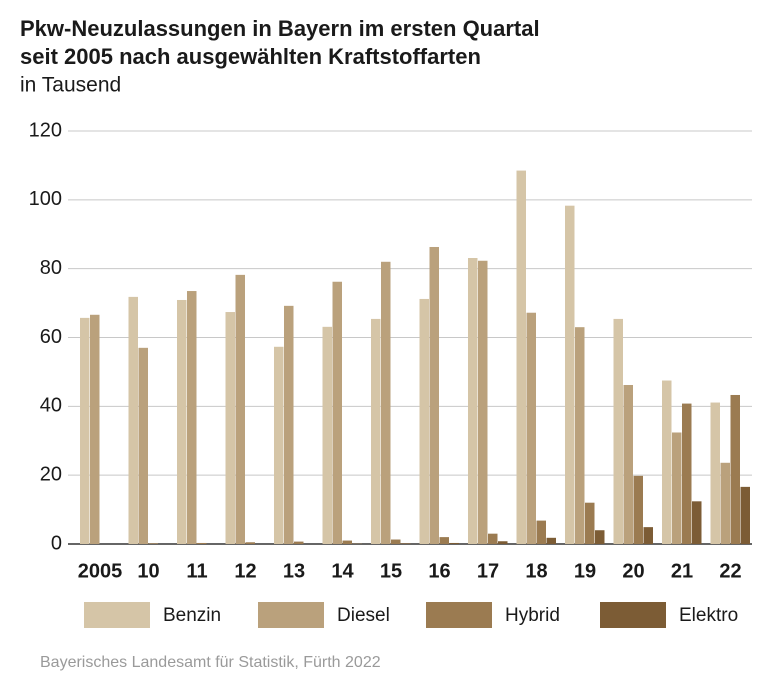  I want to click on y-tick-label: 40, so click(51, 406).